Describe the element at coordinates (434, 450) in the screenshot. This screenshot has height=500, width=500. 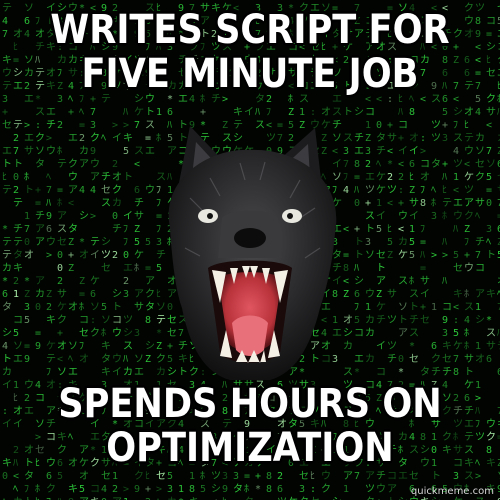
I see `svg-text: 0` at that location.